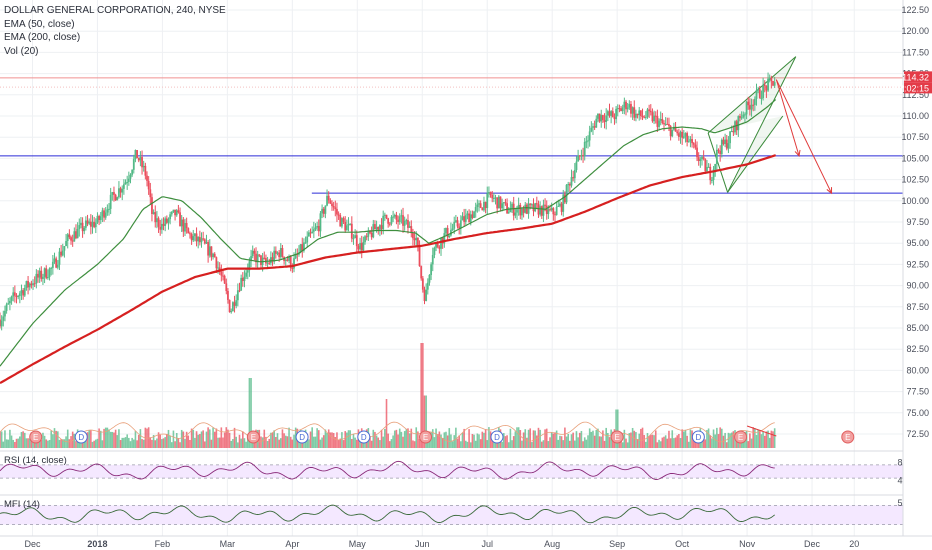 The image size is (932, 550). I want to click on time-axis-tick: Aug, so click(552, 544).